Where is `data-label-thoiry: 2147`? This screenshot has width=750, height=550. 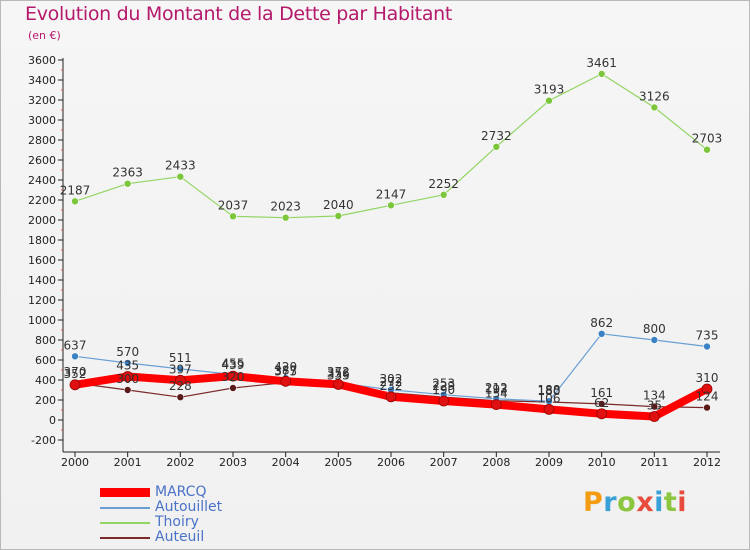 data-label-thoiry: 2147 is located at coordinates (391, 194).